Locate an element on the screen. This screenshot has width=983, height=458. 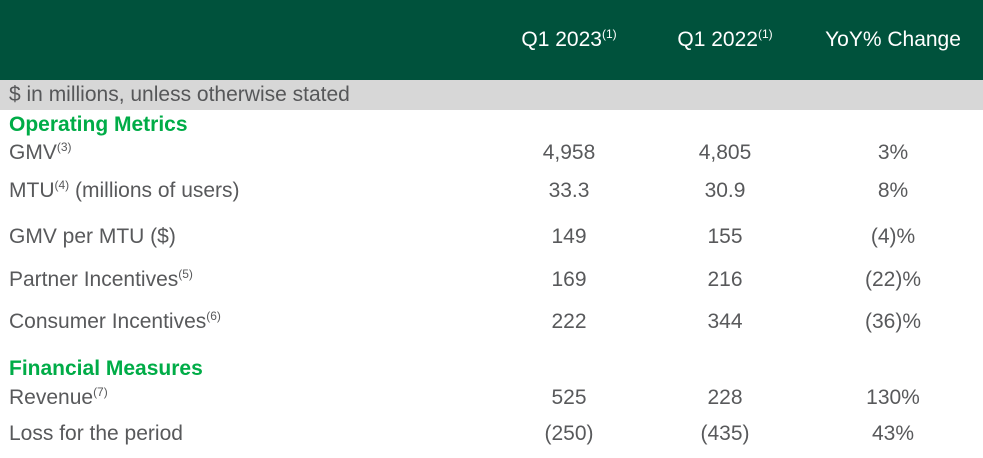
table-row-partner-incentives: Partner Incentives(5) 169 216 (22)% is located at coordinates (491, 280).